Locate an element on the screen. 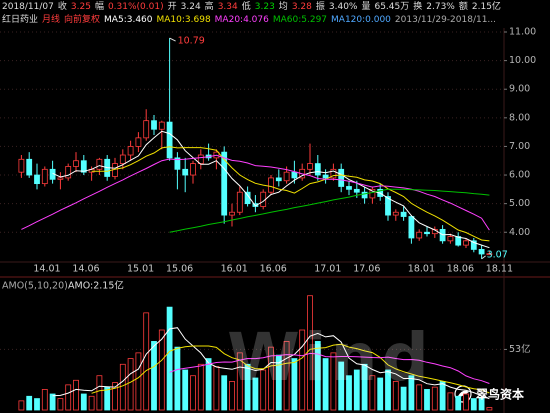 The height and width of the screenshot is (413, 550). min-annotation: 3.07 is located at coordinates (497, 254).